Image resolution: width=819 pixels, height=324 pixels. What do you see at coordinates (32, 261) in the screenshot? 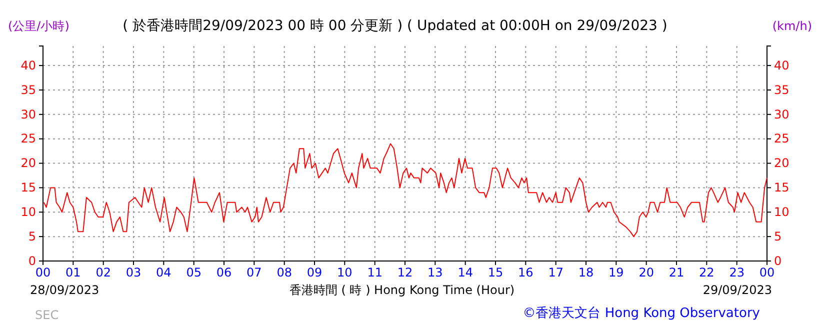
I see `y-tick-label: 0` at bounding box center [32, 261].